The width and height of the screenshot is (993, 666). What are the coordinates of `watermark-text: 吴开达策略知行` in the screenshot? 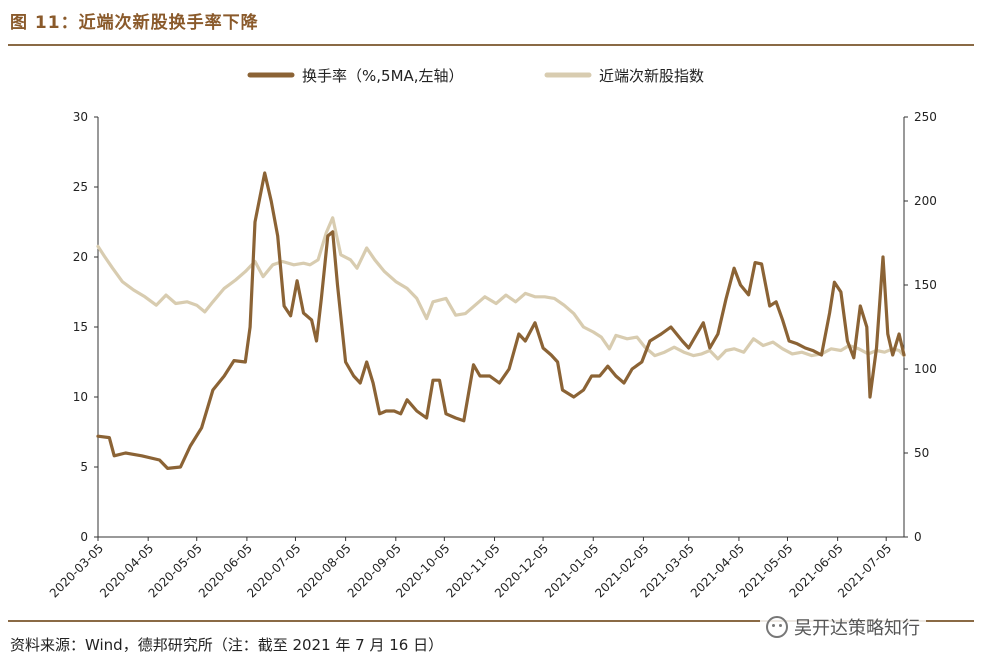 It's located at (857, 628).